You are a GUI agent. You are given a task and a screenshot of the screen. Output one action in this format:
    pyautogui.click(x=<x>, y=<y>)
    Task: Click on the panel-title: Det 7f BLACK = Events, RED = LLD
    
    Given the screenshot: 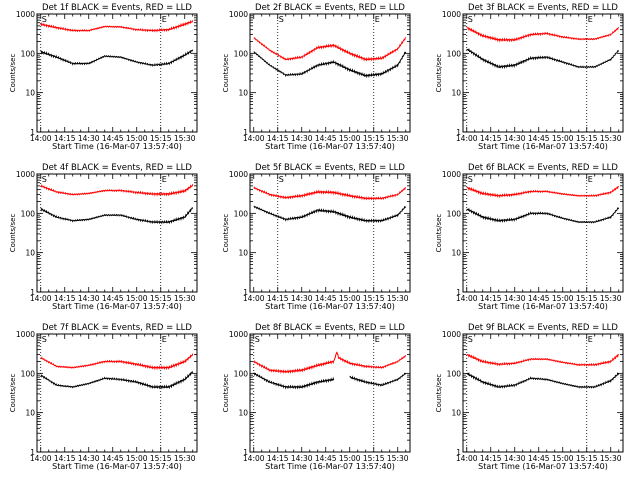 What is the action you would take?
    pyautogui.click(x=117, y=328)
    